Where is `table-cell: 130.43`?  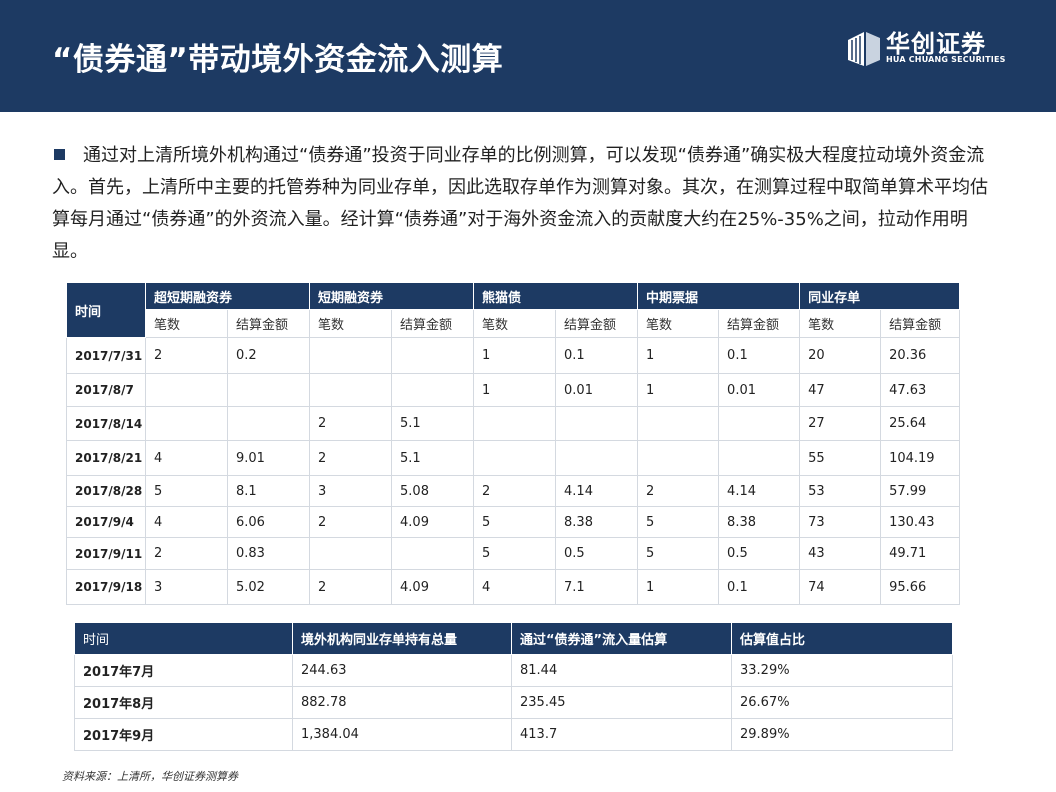
table-cell: 130.43 is located at coordinates (920, 522).